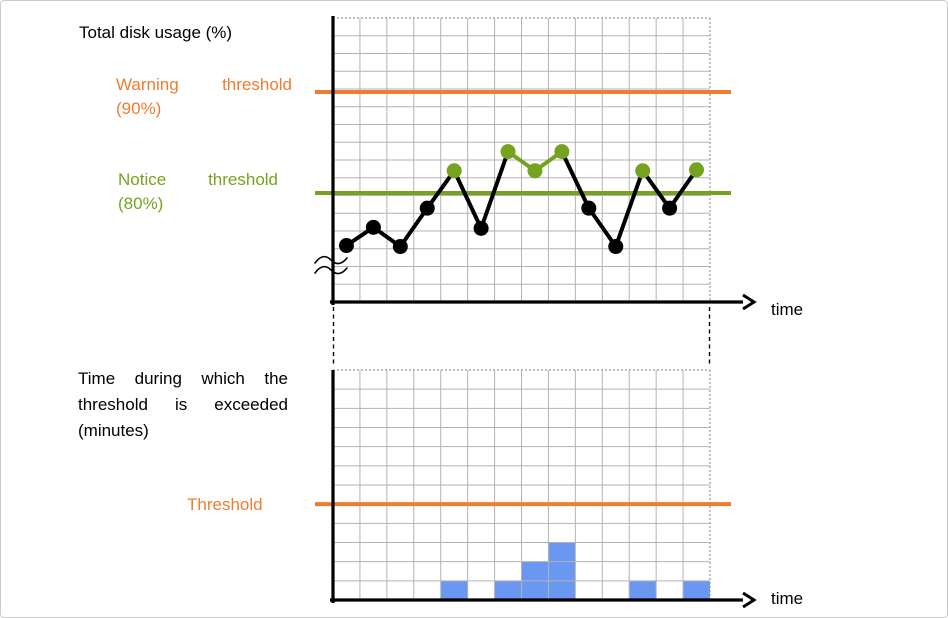 The image size is (948, 618). Describe the element at coordinates (787, 309) in the screenshot. I see `top-time-axis-label: time` at that location.